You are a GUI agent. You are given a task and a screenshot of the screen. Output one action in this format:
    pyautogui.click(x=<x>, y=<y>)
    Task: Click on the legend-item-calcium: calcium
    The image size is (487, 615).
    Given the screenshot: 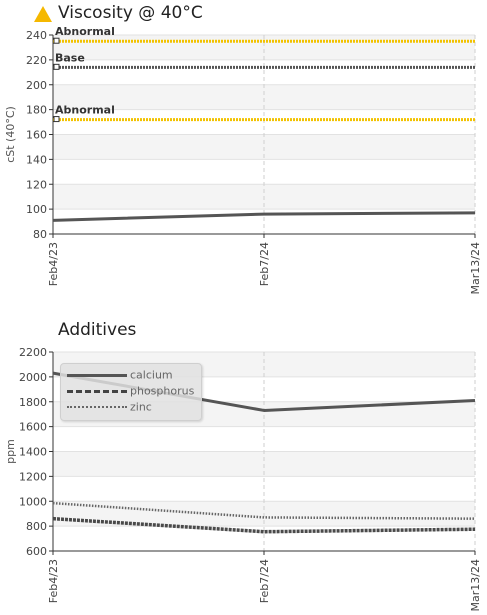 What is the action you would take?
    pyautogui.click(x=120, y=375)
    